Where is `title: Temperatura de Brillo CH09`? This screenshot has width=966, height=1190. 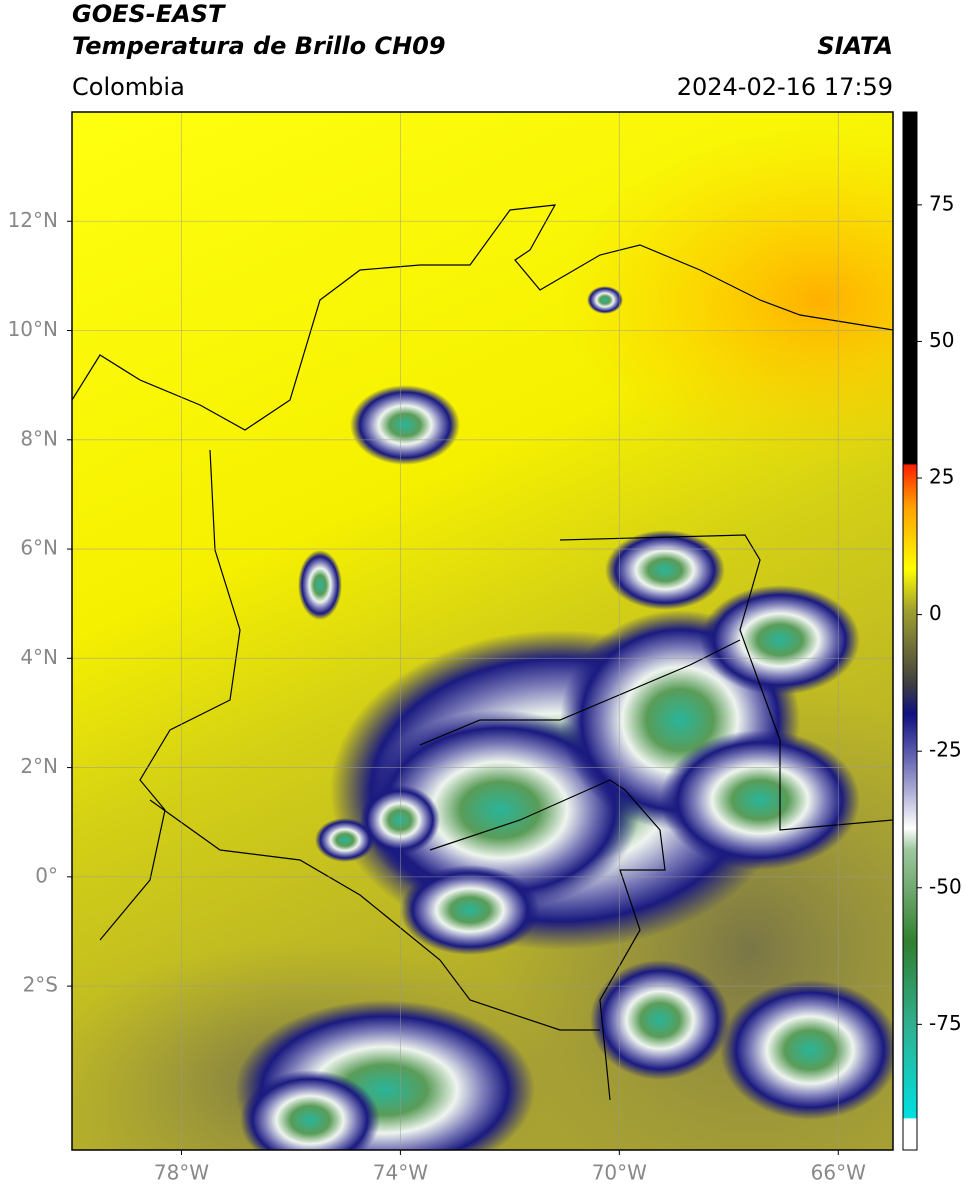 title: Temperatura de Brillo CH09 is located at coordinates (259, 46).